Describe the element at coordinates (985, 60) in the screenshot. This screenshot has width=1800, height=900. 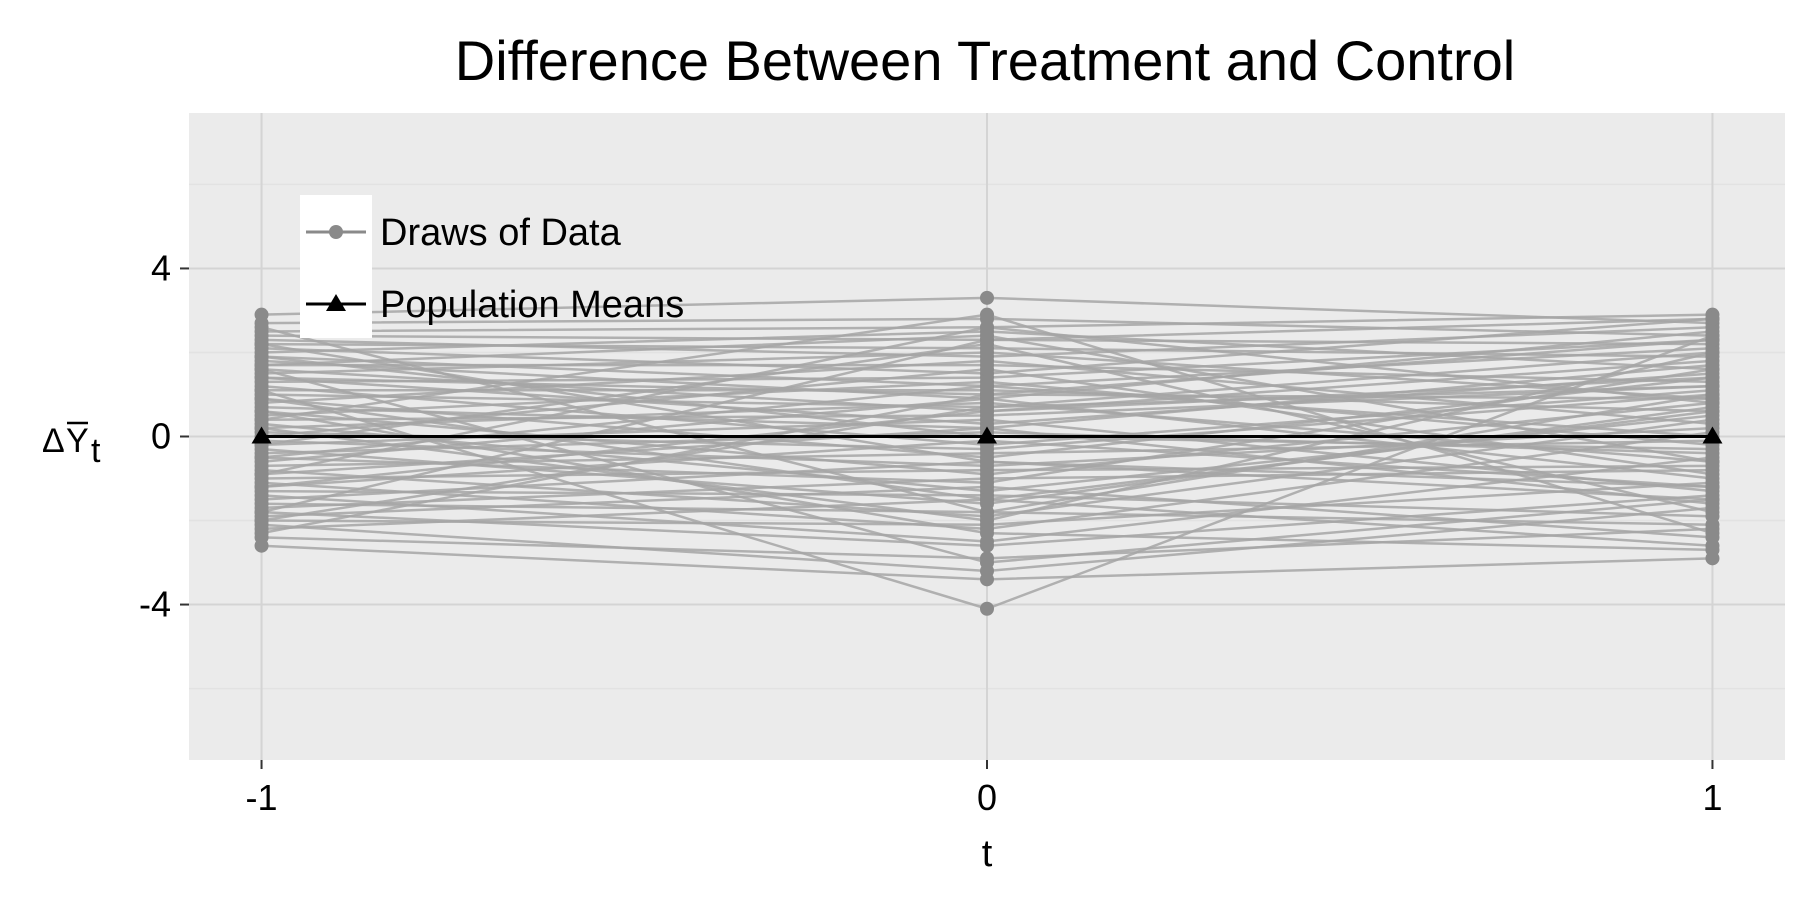
I see `chart-title: Difference Between Treatment and Control` at that location.